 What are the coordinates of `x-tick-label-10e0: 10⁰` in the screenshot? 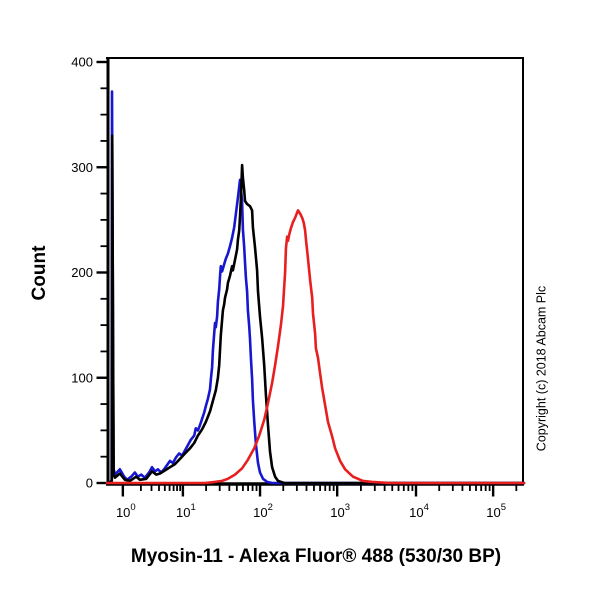 It's located at (126, 511).